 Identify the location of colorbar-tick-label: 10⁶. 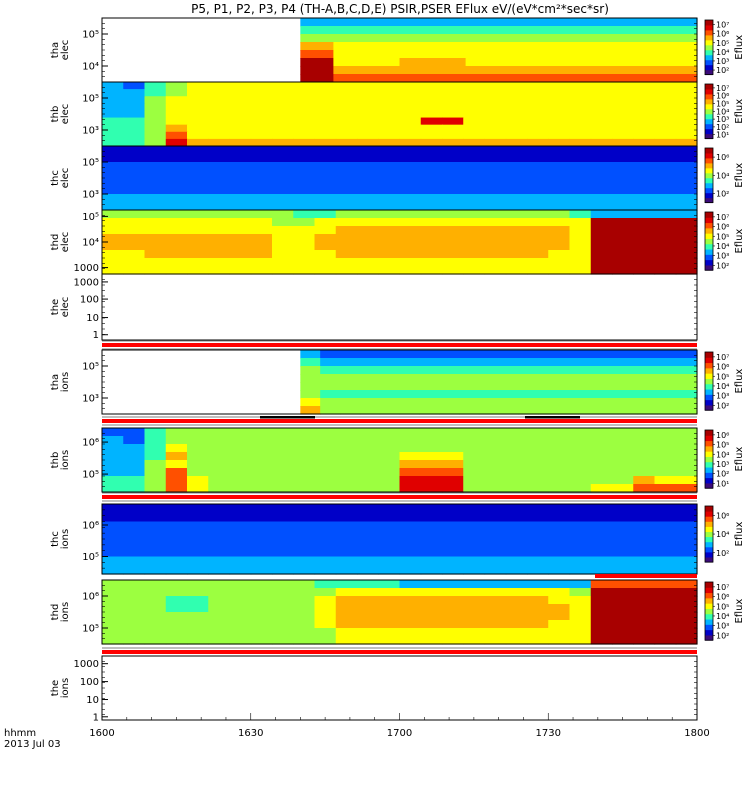
(722, 34).